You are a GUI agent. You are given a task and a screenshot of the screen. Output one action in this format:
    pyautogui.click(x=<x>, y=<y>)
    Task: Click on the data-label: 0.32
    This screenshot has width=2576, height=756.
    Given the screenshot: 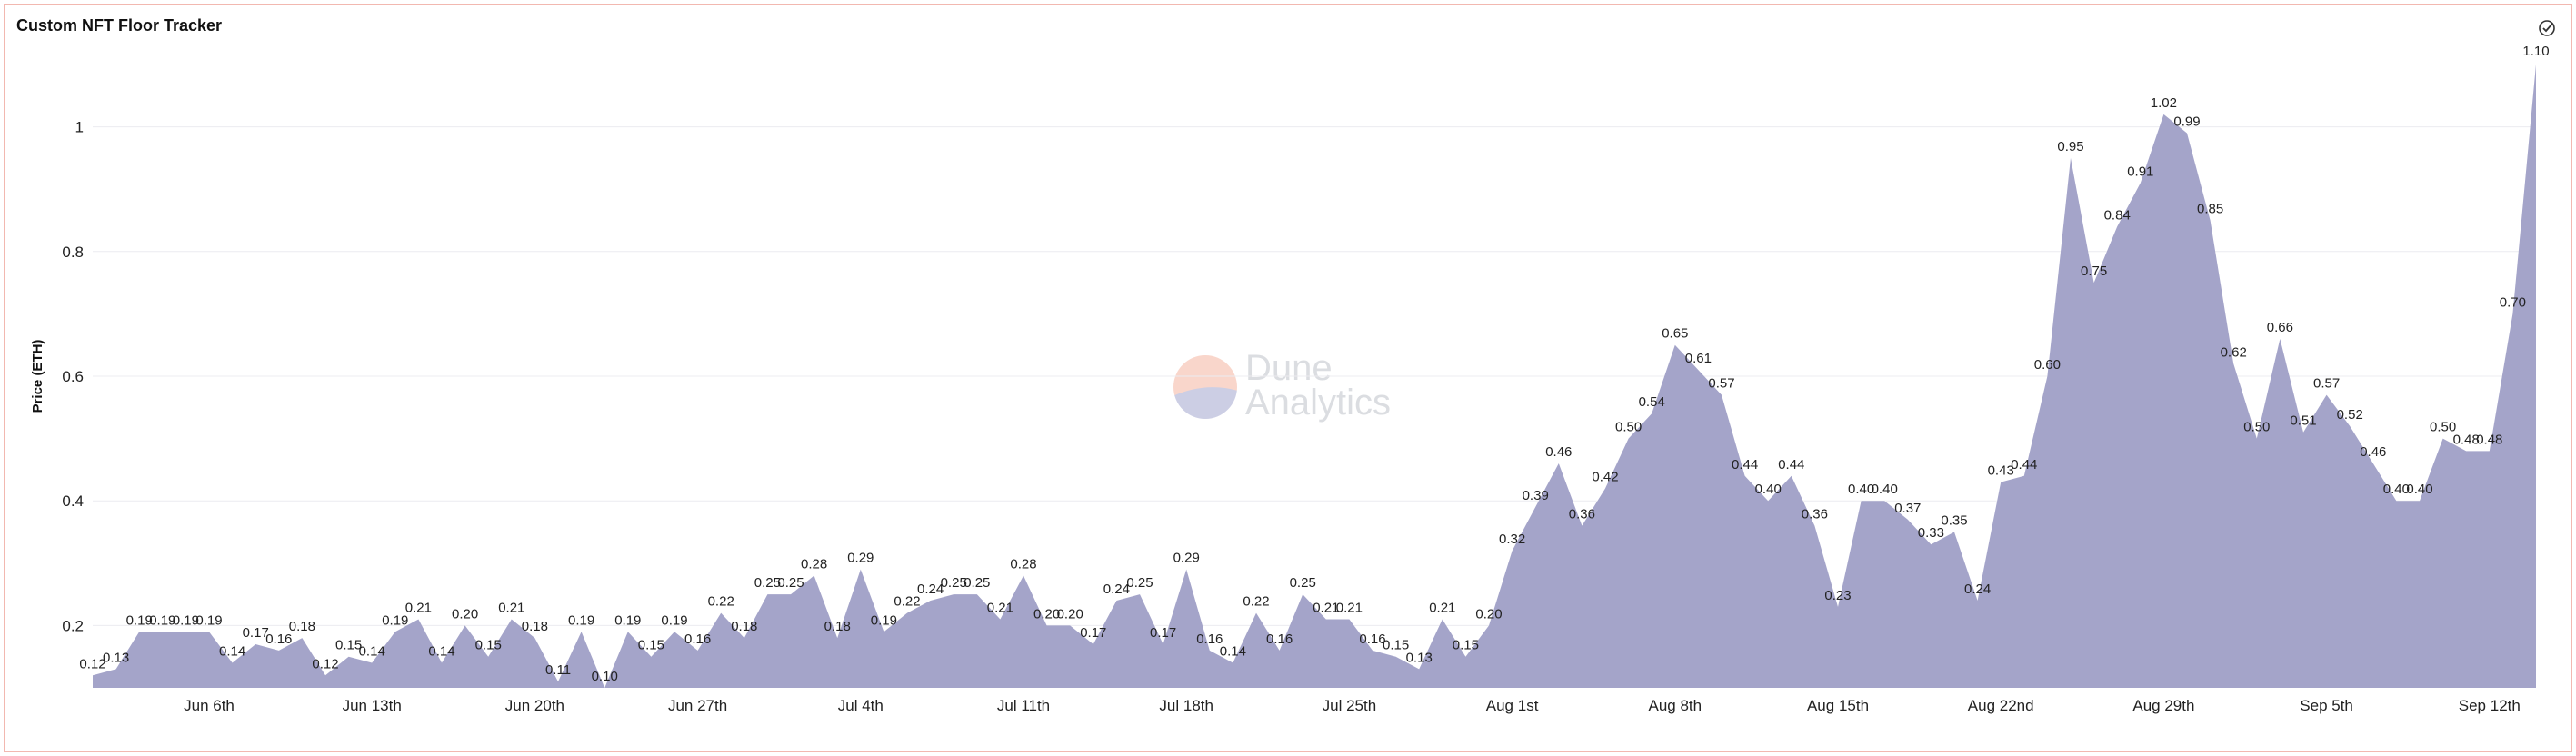 What is the action you would take?
    pyautogui.click(x=1512, y=539)
    